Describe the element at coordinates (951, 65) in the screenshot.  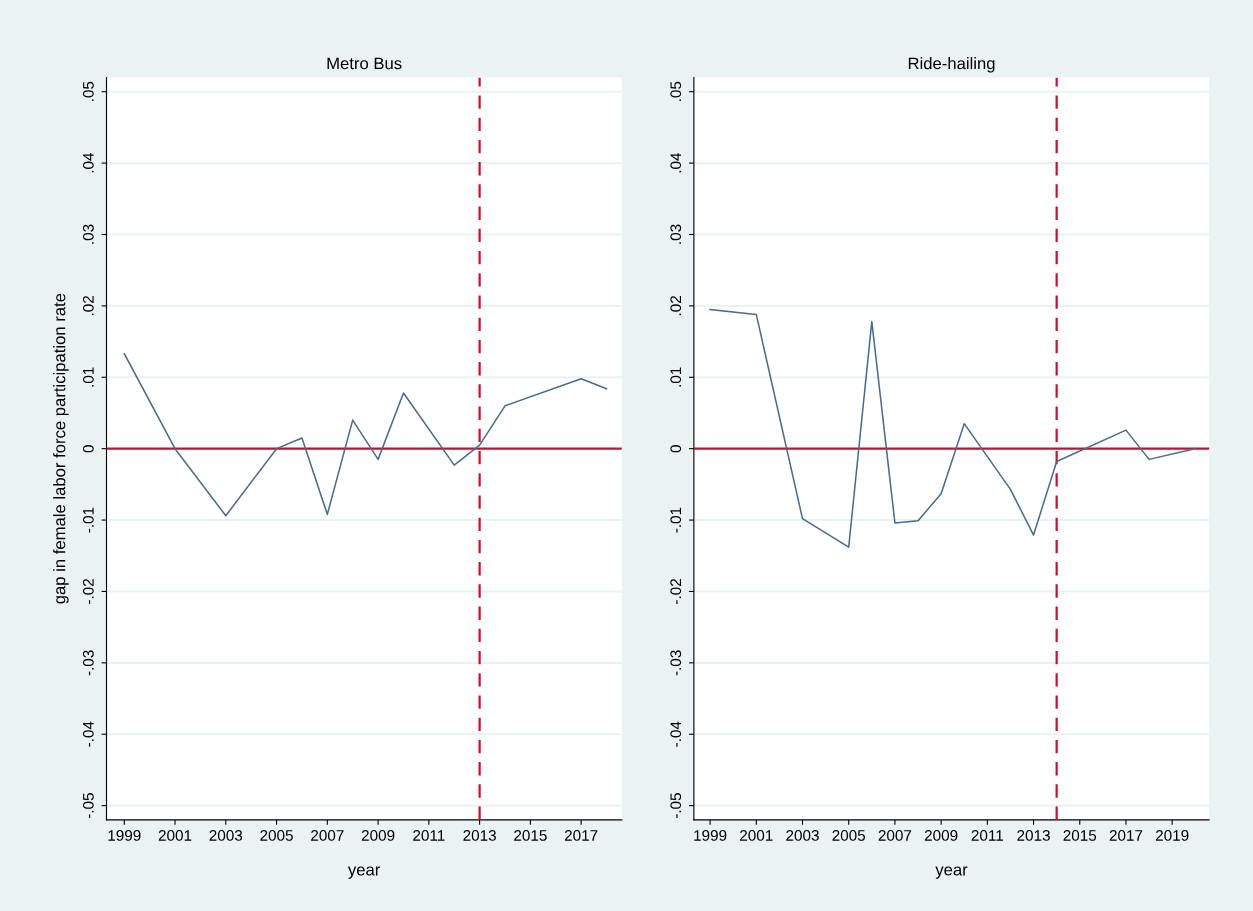
I see `chart-title: Ride-hailing` at that location.